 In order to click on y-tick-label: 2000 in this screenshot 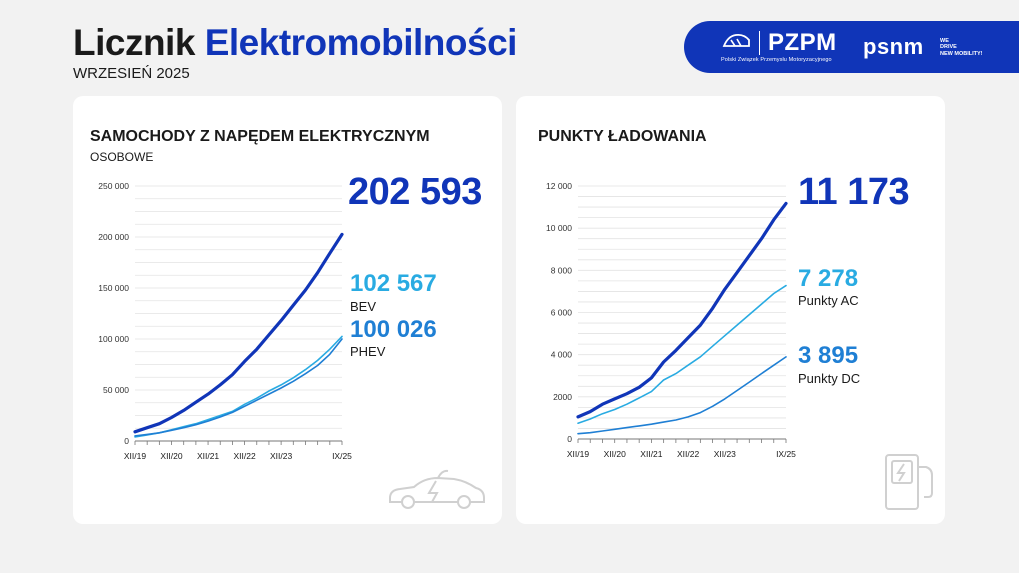, I will do `click(562, 397)`.